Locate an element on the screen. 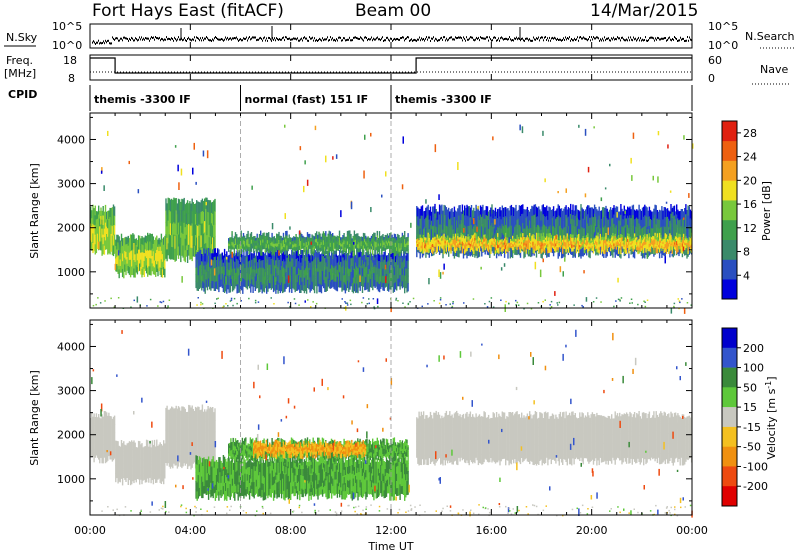 Image resolution: width=800 pixels, height=554 pixels. station-title: Fort Hays East (fitACF) is located at coordinates (188, 11).